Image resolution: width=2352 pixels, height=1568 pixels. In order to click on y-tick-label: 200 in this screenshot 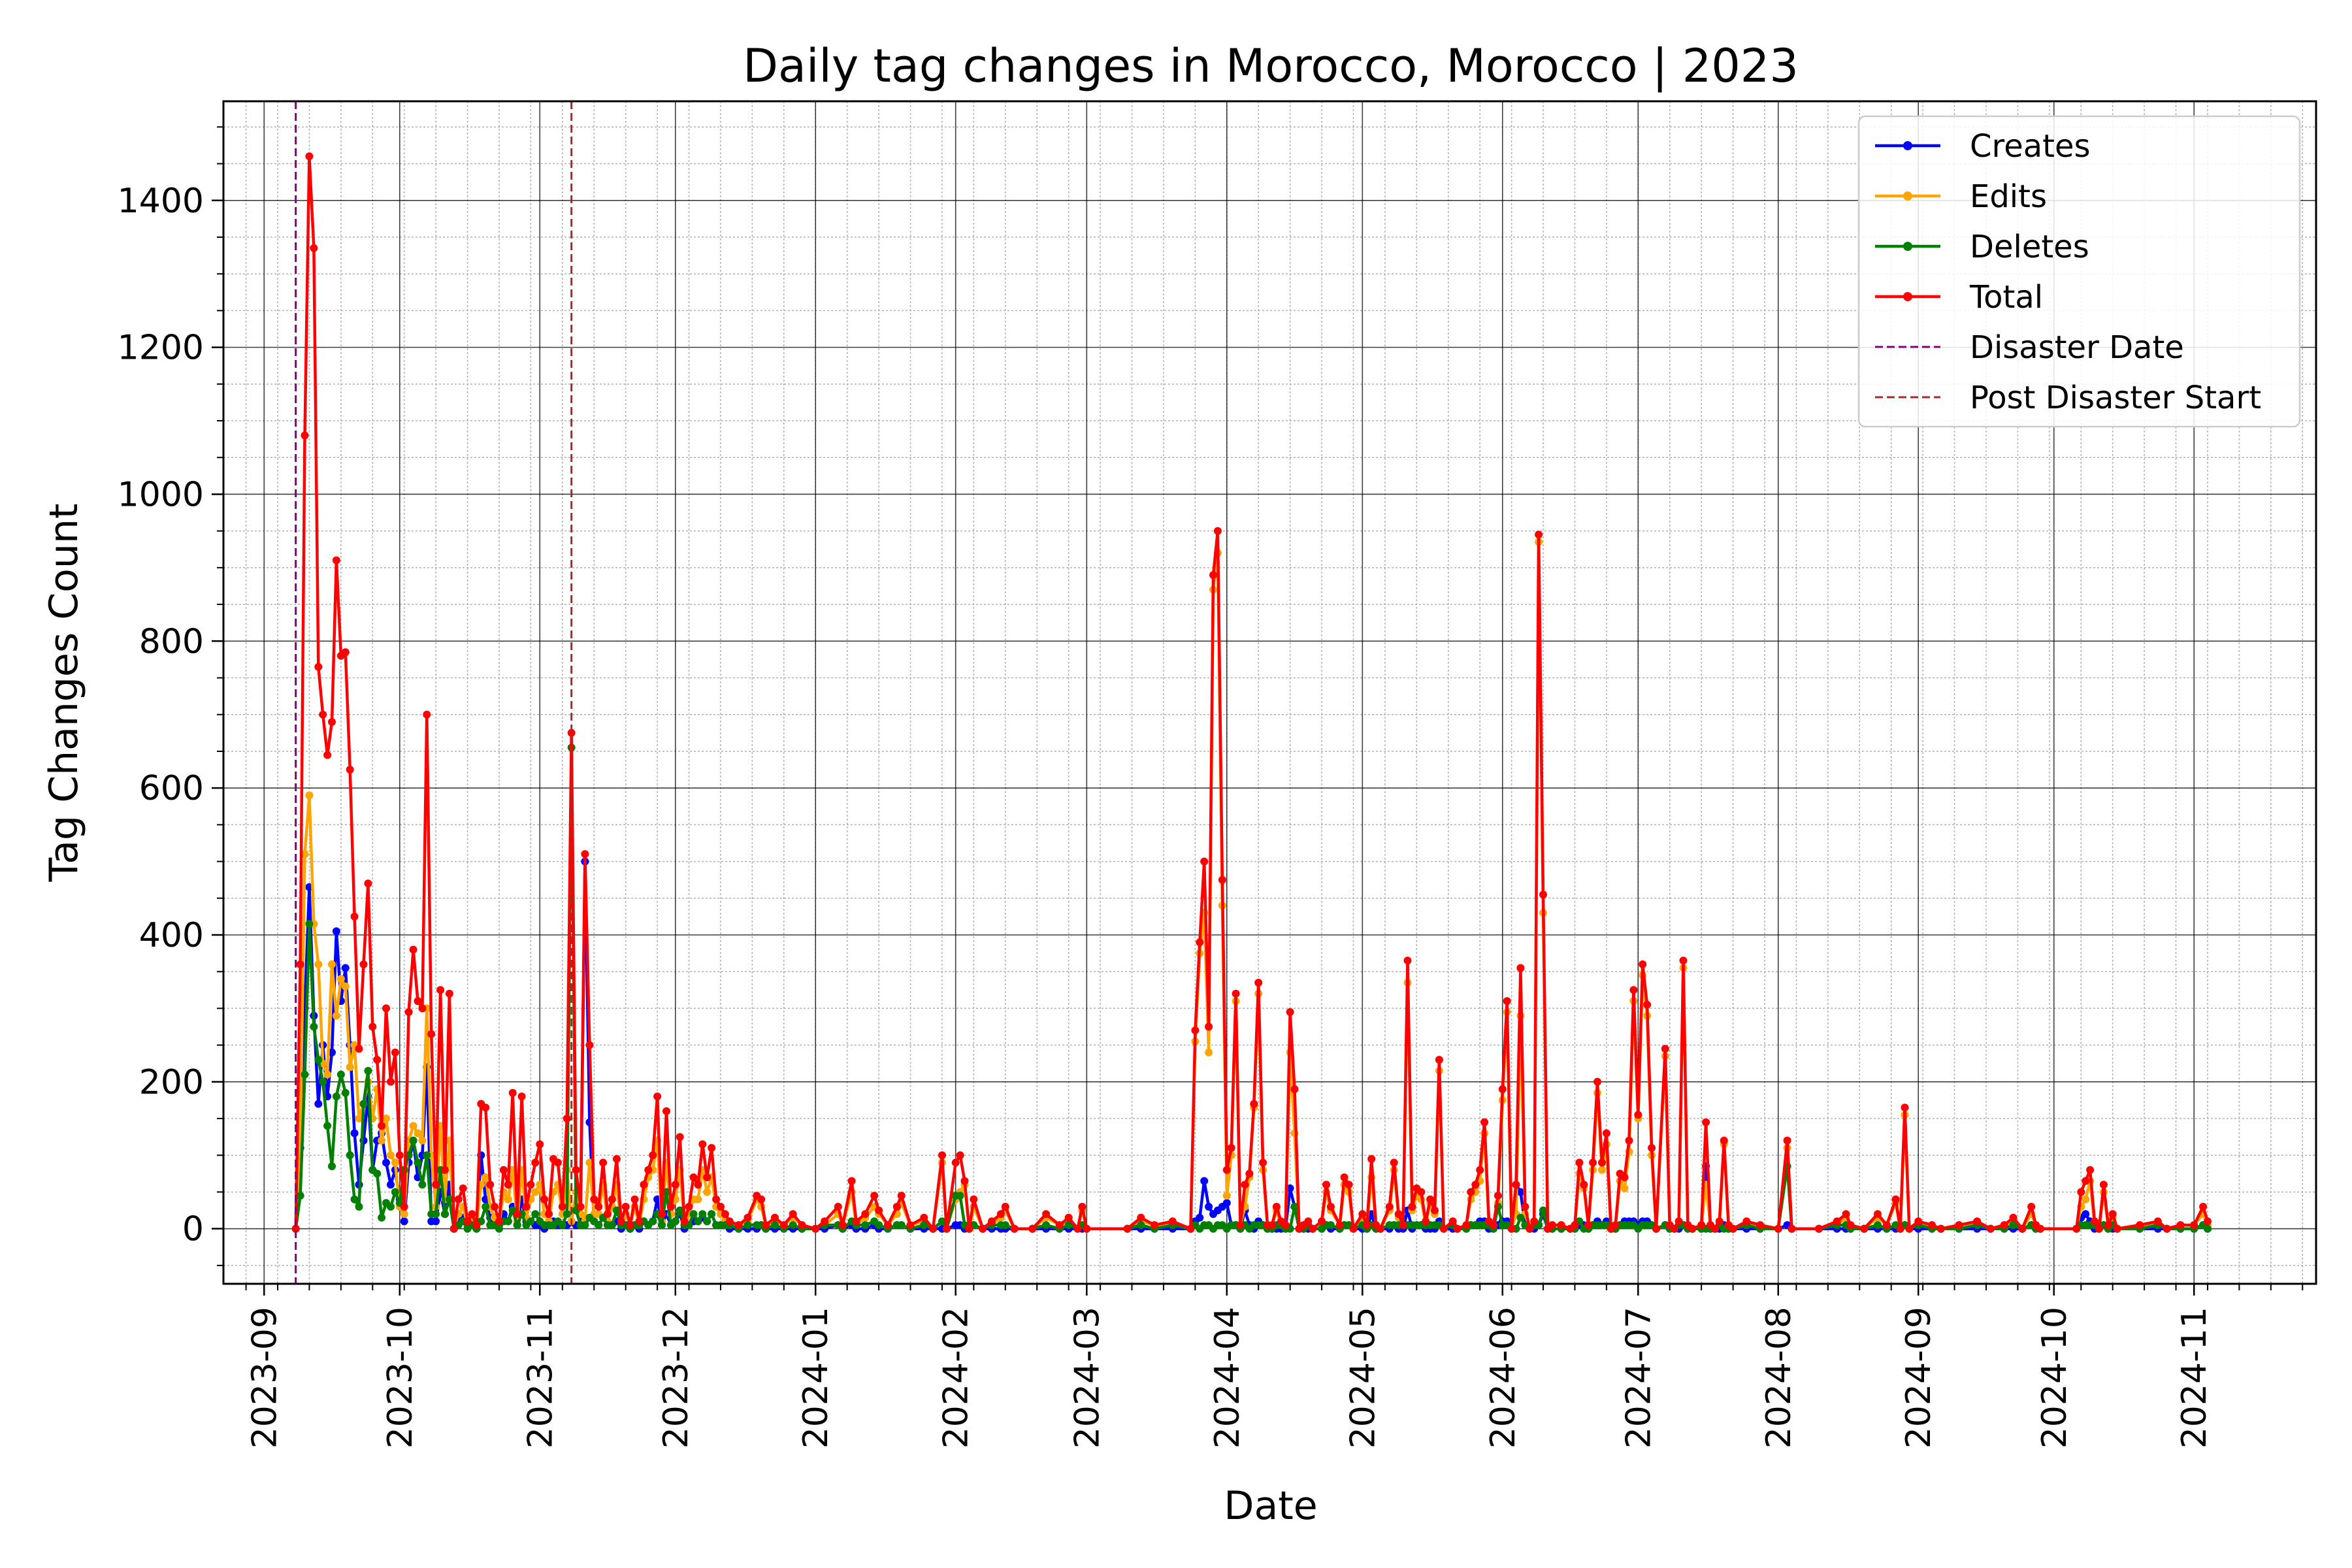, I will do `click(171, 1082)`.